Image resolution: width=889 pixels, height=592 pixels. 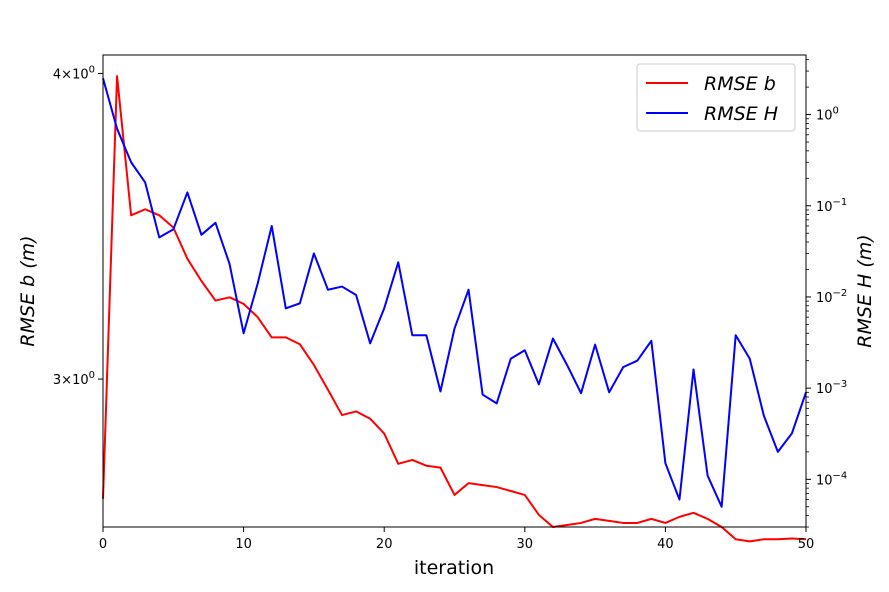 What do you see at coordinates (78, 226) in the screenshot?
I see `y-left-ticks: 3×100 4×100` at bounding box center [78, 226].